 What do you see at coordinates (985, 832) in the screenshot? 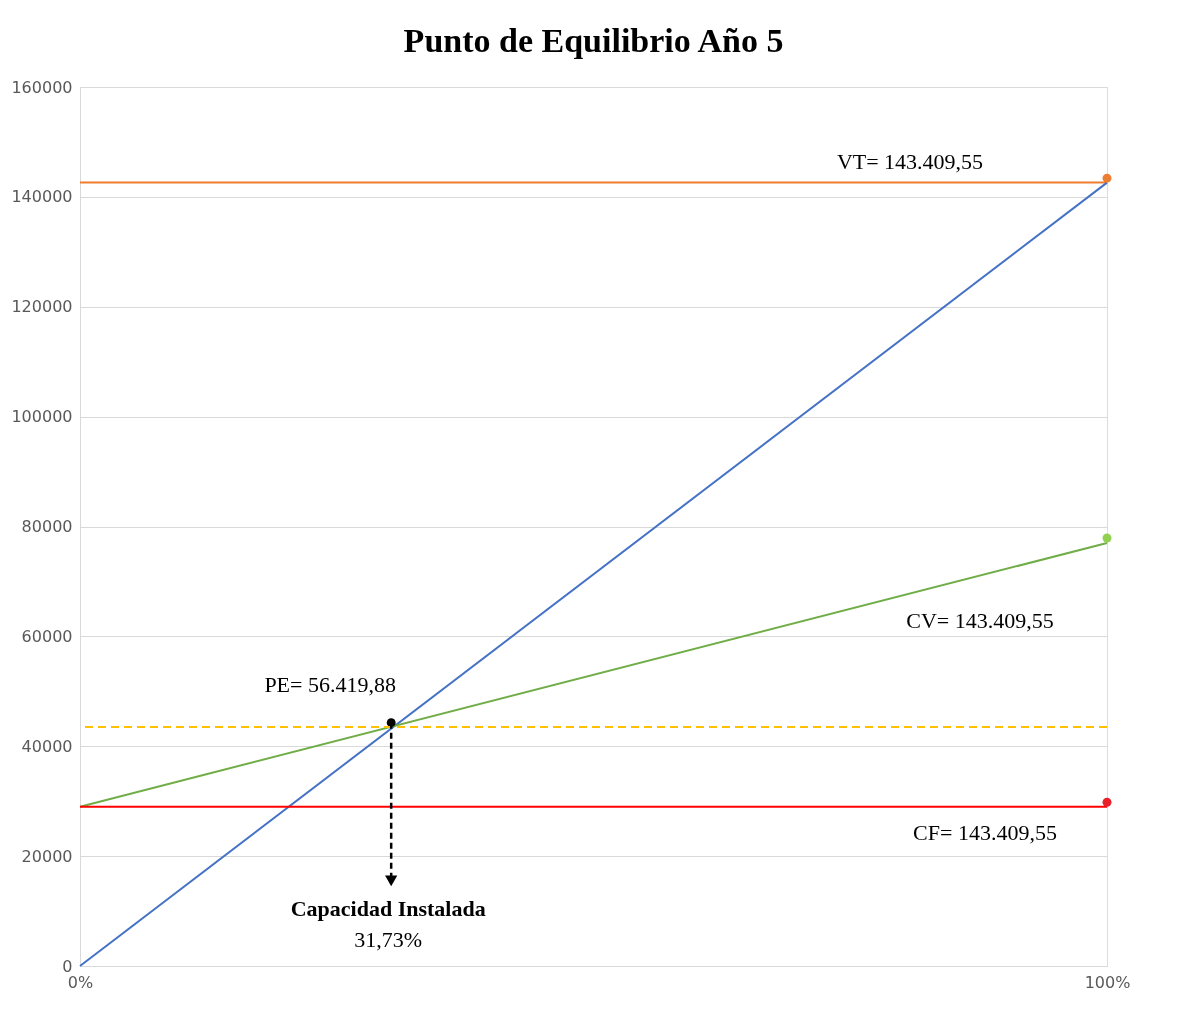
I see `annotation: CF= 143.409,55` at bounding box center [985, 832].